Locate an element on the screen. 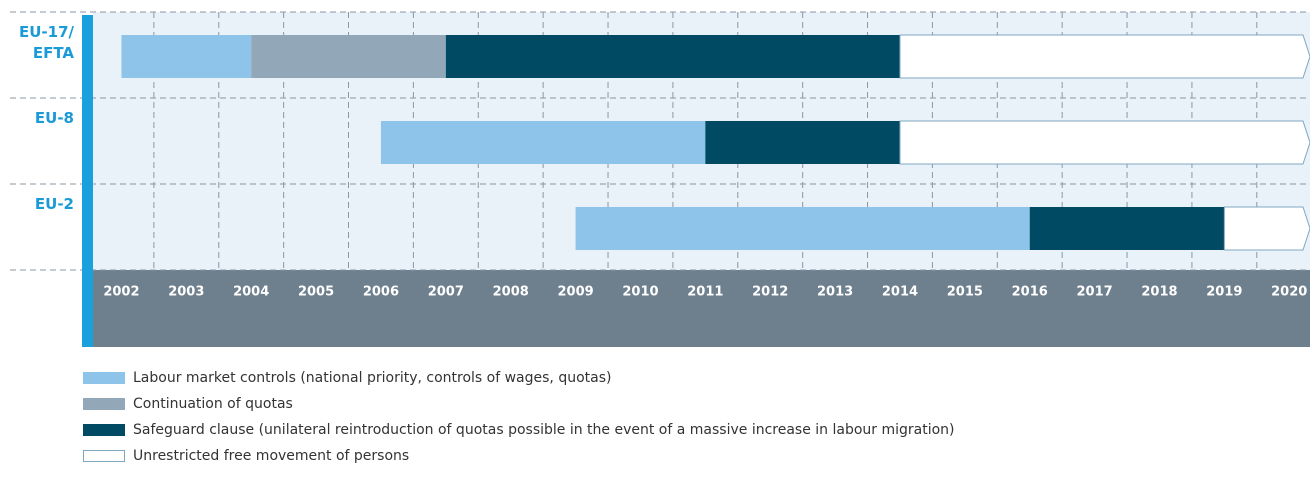 The image size is (1310, 477). x-tick-label: 2010 is located at coordinates (640, 292).